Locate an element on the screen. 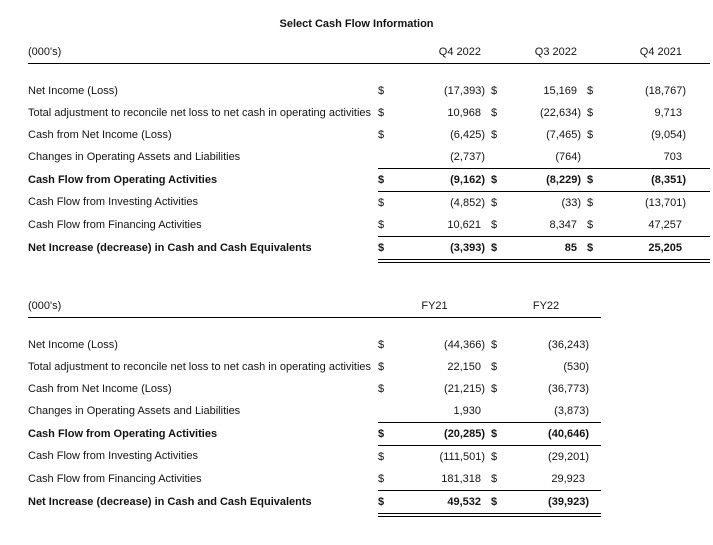 The image size is (713, 545). cell-value: 703 is located at coordinates (658, 157).